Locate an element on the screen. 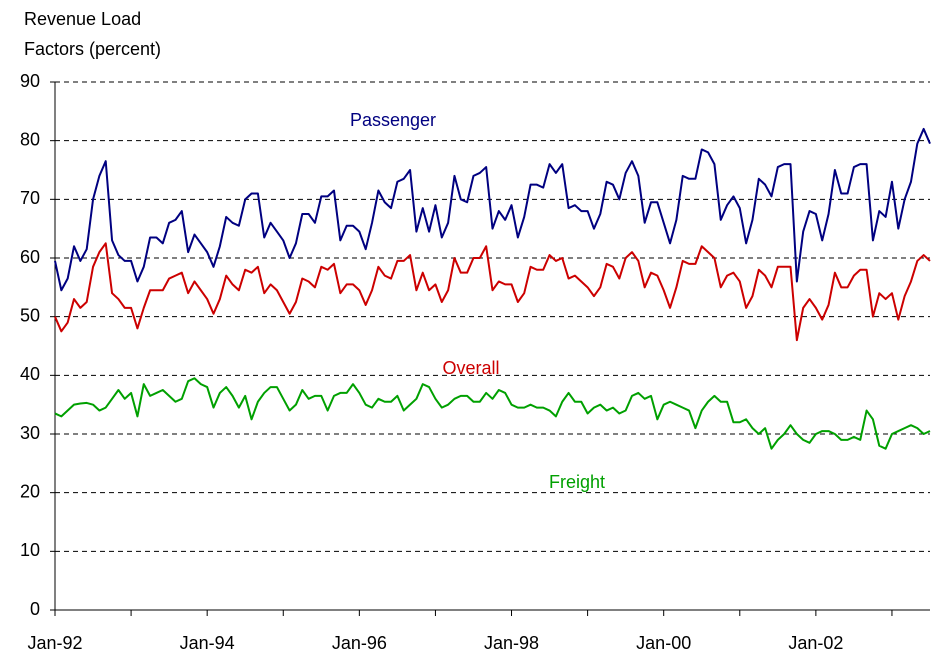  series-label: Freight is located at coordinates (577, 482).